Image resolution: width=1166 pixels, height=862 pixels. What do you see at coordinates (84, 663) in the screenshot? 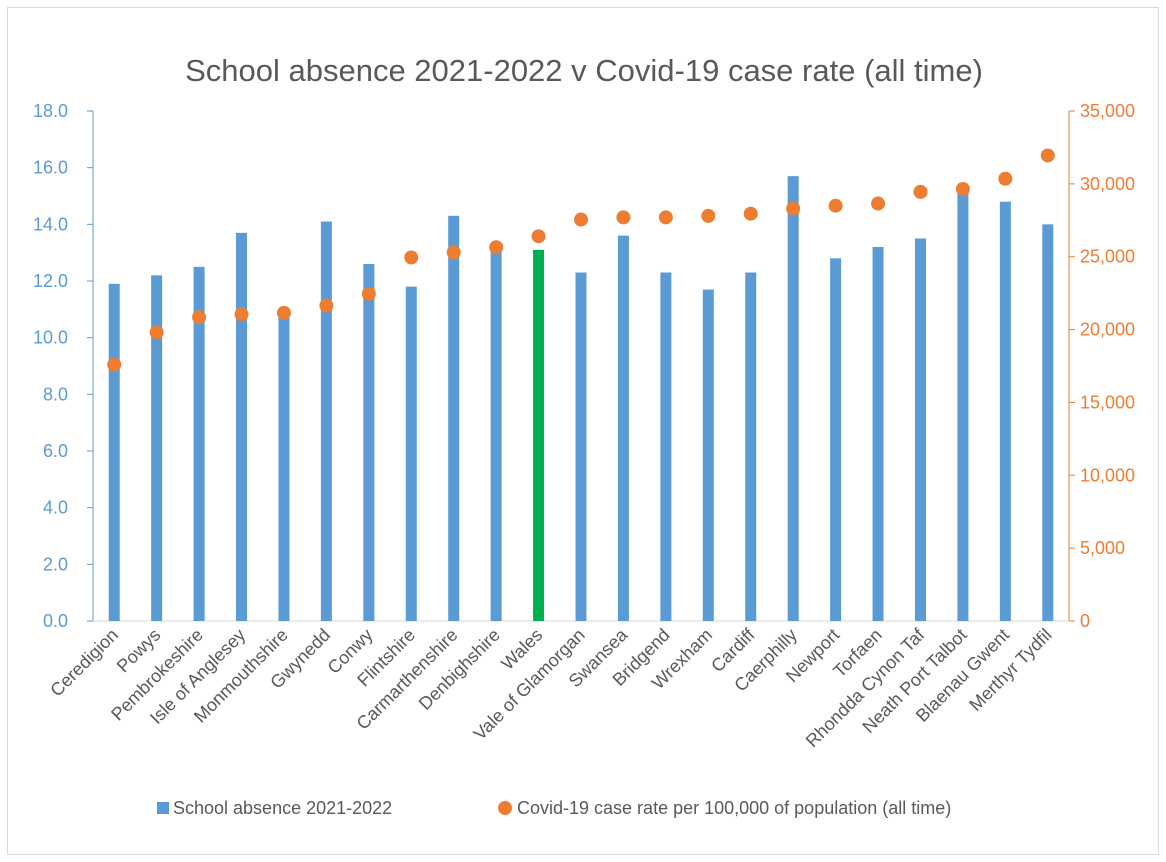
I see `x-axis-tick-label: Ceredigion` at bounding box center [84, 663].